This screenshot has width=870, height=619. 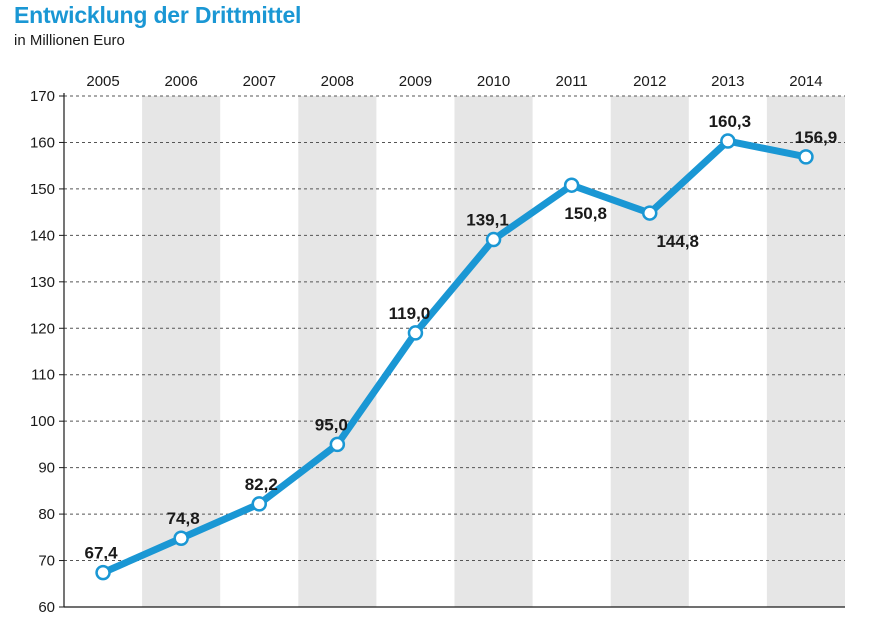 What do you see at coordinates (181, 538) in the screenshot?
I see `data-point-2006` at bounding box center [181, 538].